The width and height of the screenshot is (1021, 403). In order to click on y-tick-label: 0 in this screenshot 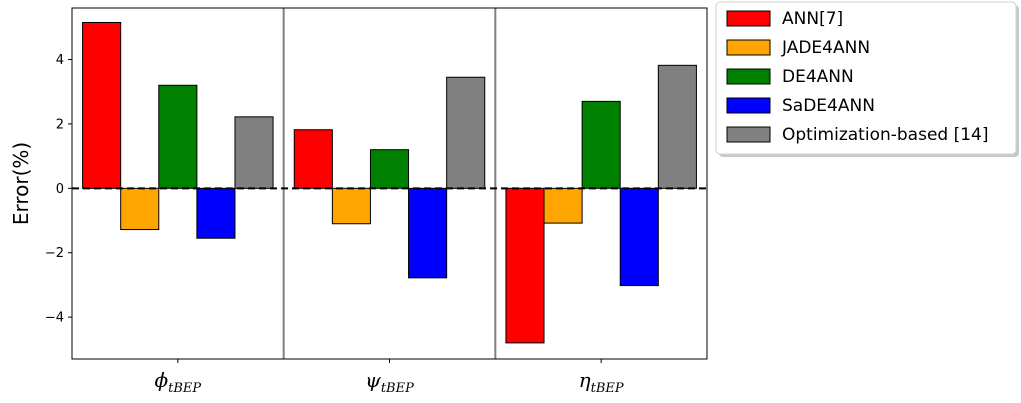, I will do `click(60, 189)`.